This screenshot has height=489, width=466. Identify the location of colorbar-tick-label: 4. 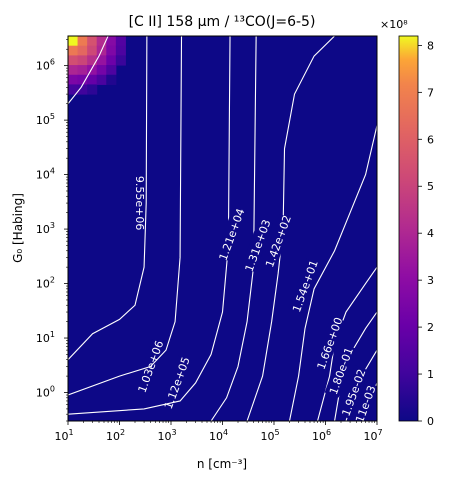
(430, 233).